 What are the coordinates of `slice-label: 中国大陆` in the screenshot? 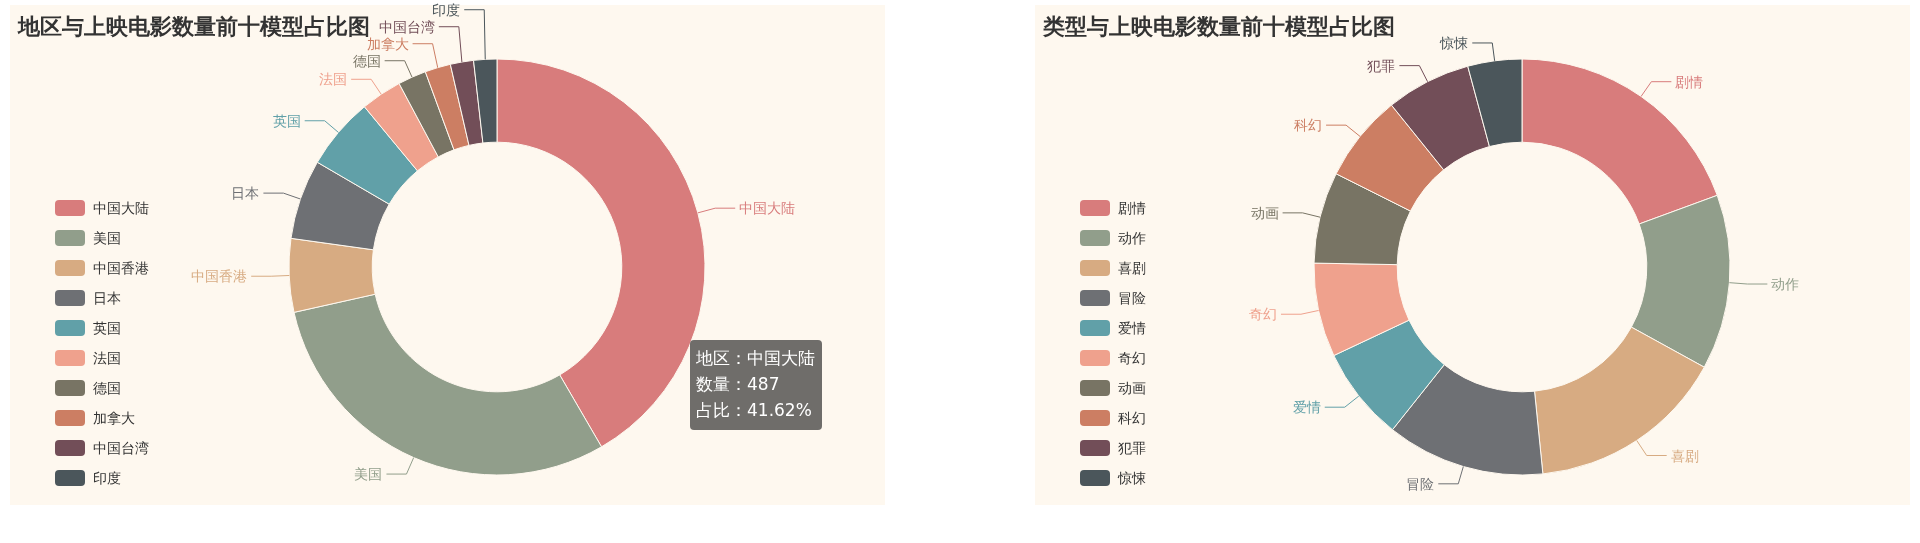 It's located at (767, 208).